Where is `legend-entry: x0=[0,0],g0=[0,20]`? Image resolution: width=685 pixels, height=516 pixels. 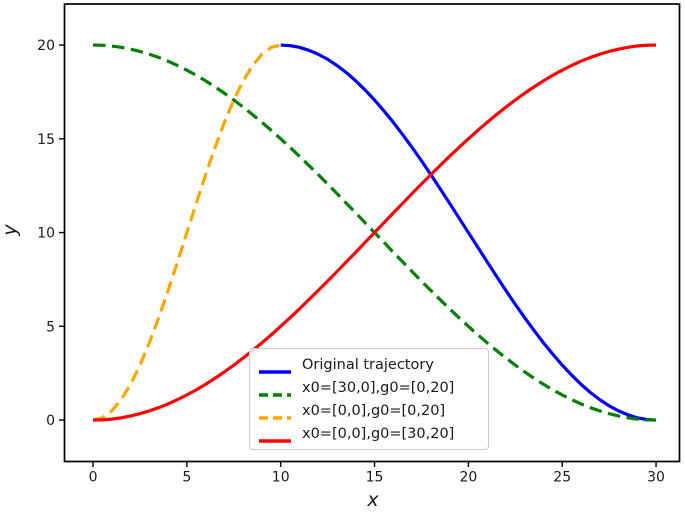 legend-entry: x0=[0,0],g0=[0,20] is located at coordinates (369, 410).